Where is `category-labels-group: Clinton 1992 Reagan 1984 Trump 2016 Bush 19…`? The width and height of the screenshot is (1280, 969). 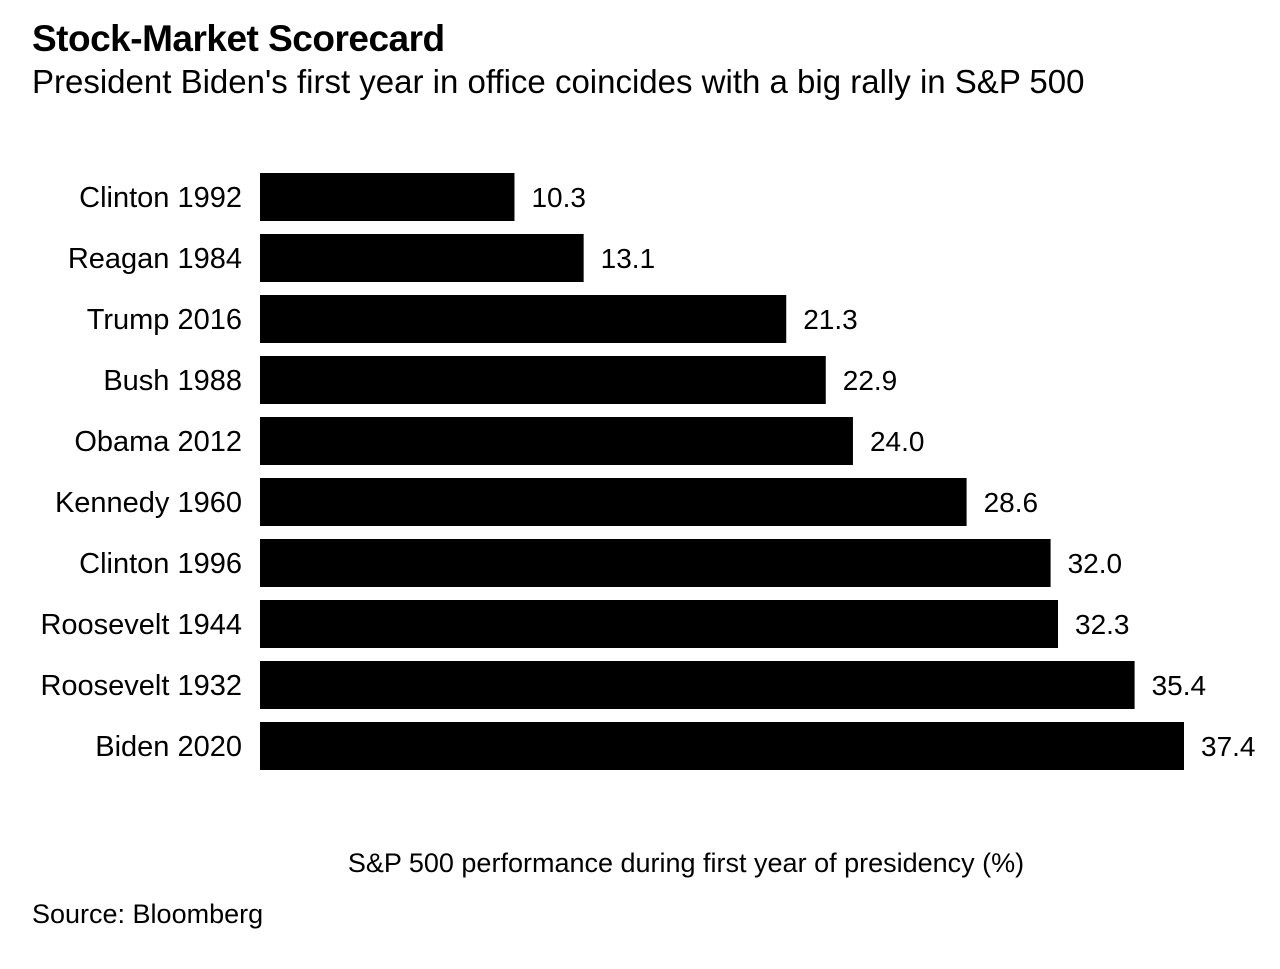 category-labels-group: Clinton 1992 Reagan 1984 Trump 2016 Bush 19… is located at coordinates (141, 472).